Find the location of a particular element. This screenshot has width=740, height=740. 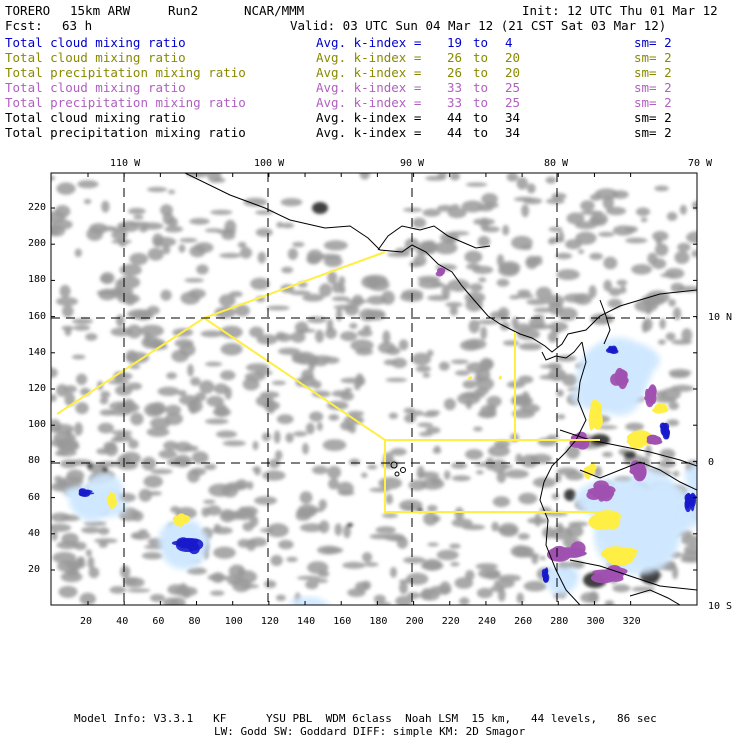

y-tick-label: 120 is located at coordinates (37, 388).